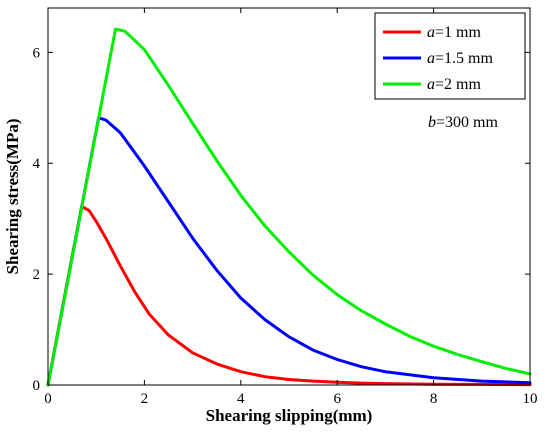 The height and width of the screenshot is (440, 550). I want to click on y-tick-label: 6, so click(37, 53).